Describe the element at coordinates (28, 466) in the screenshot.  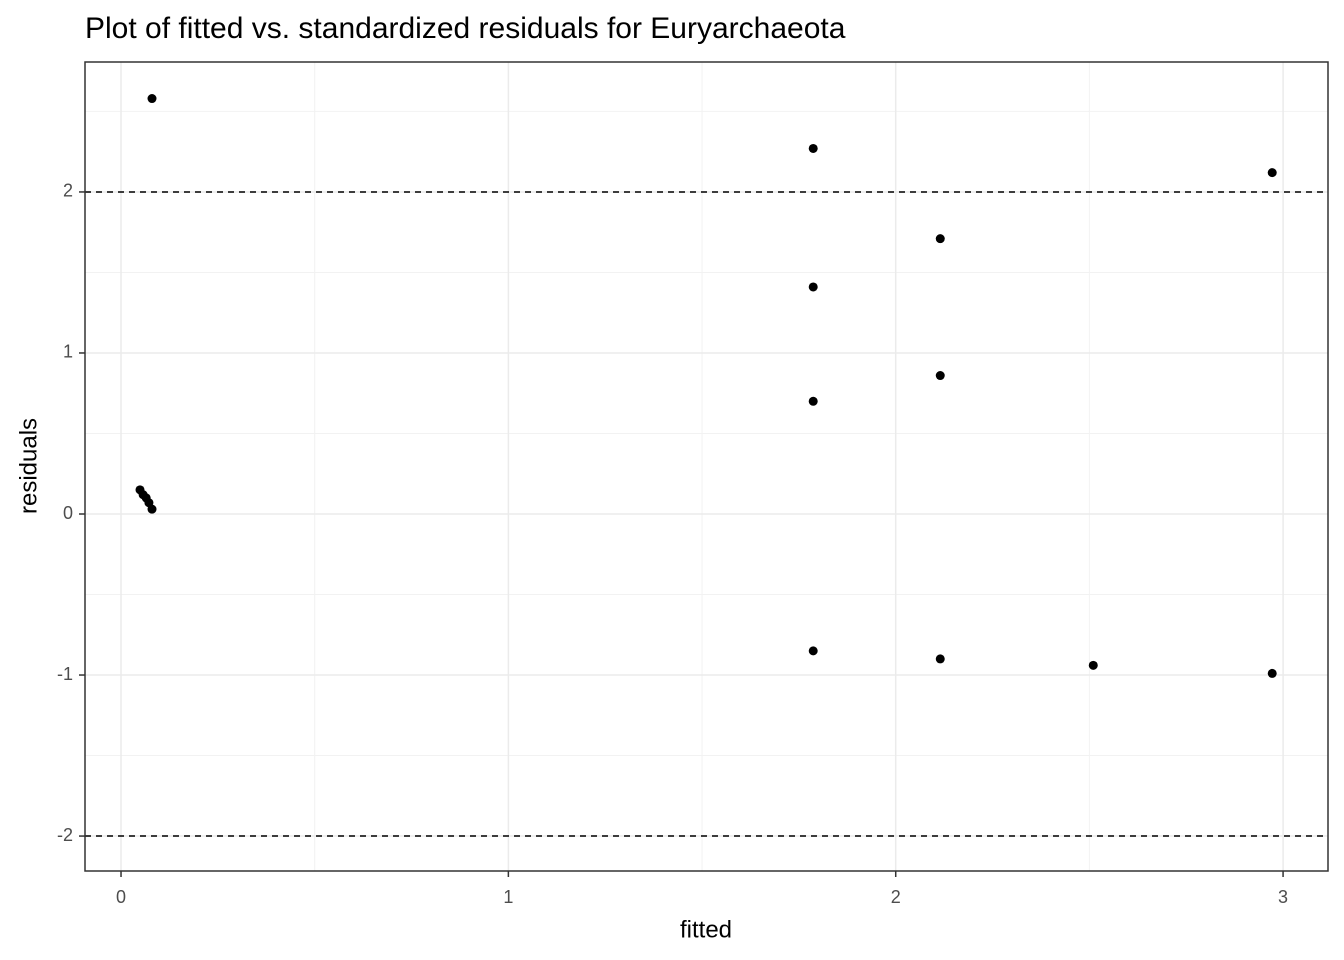
I see `y-axis-label: residuals` at that location.